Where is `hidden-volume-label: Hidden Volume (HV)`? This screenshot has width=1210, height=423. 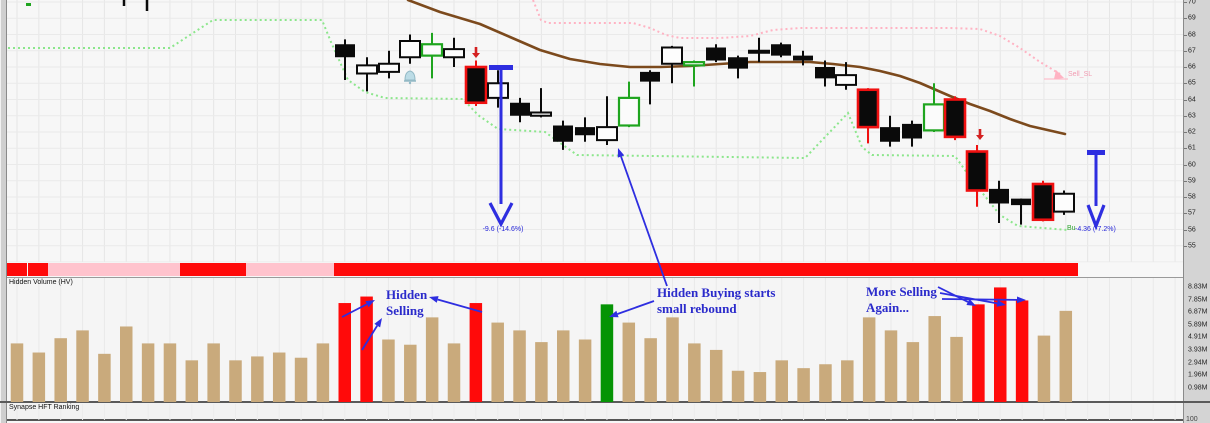
hidden-volume-label: Hidden Volume (HV) is located at coordinates (41, 282).